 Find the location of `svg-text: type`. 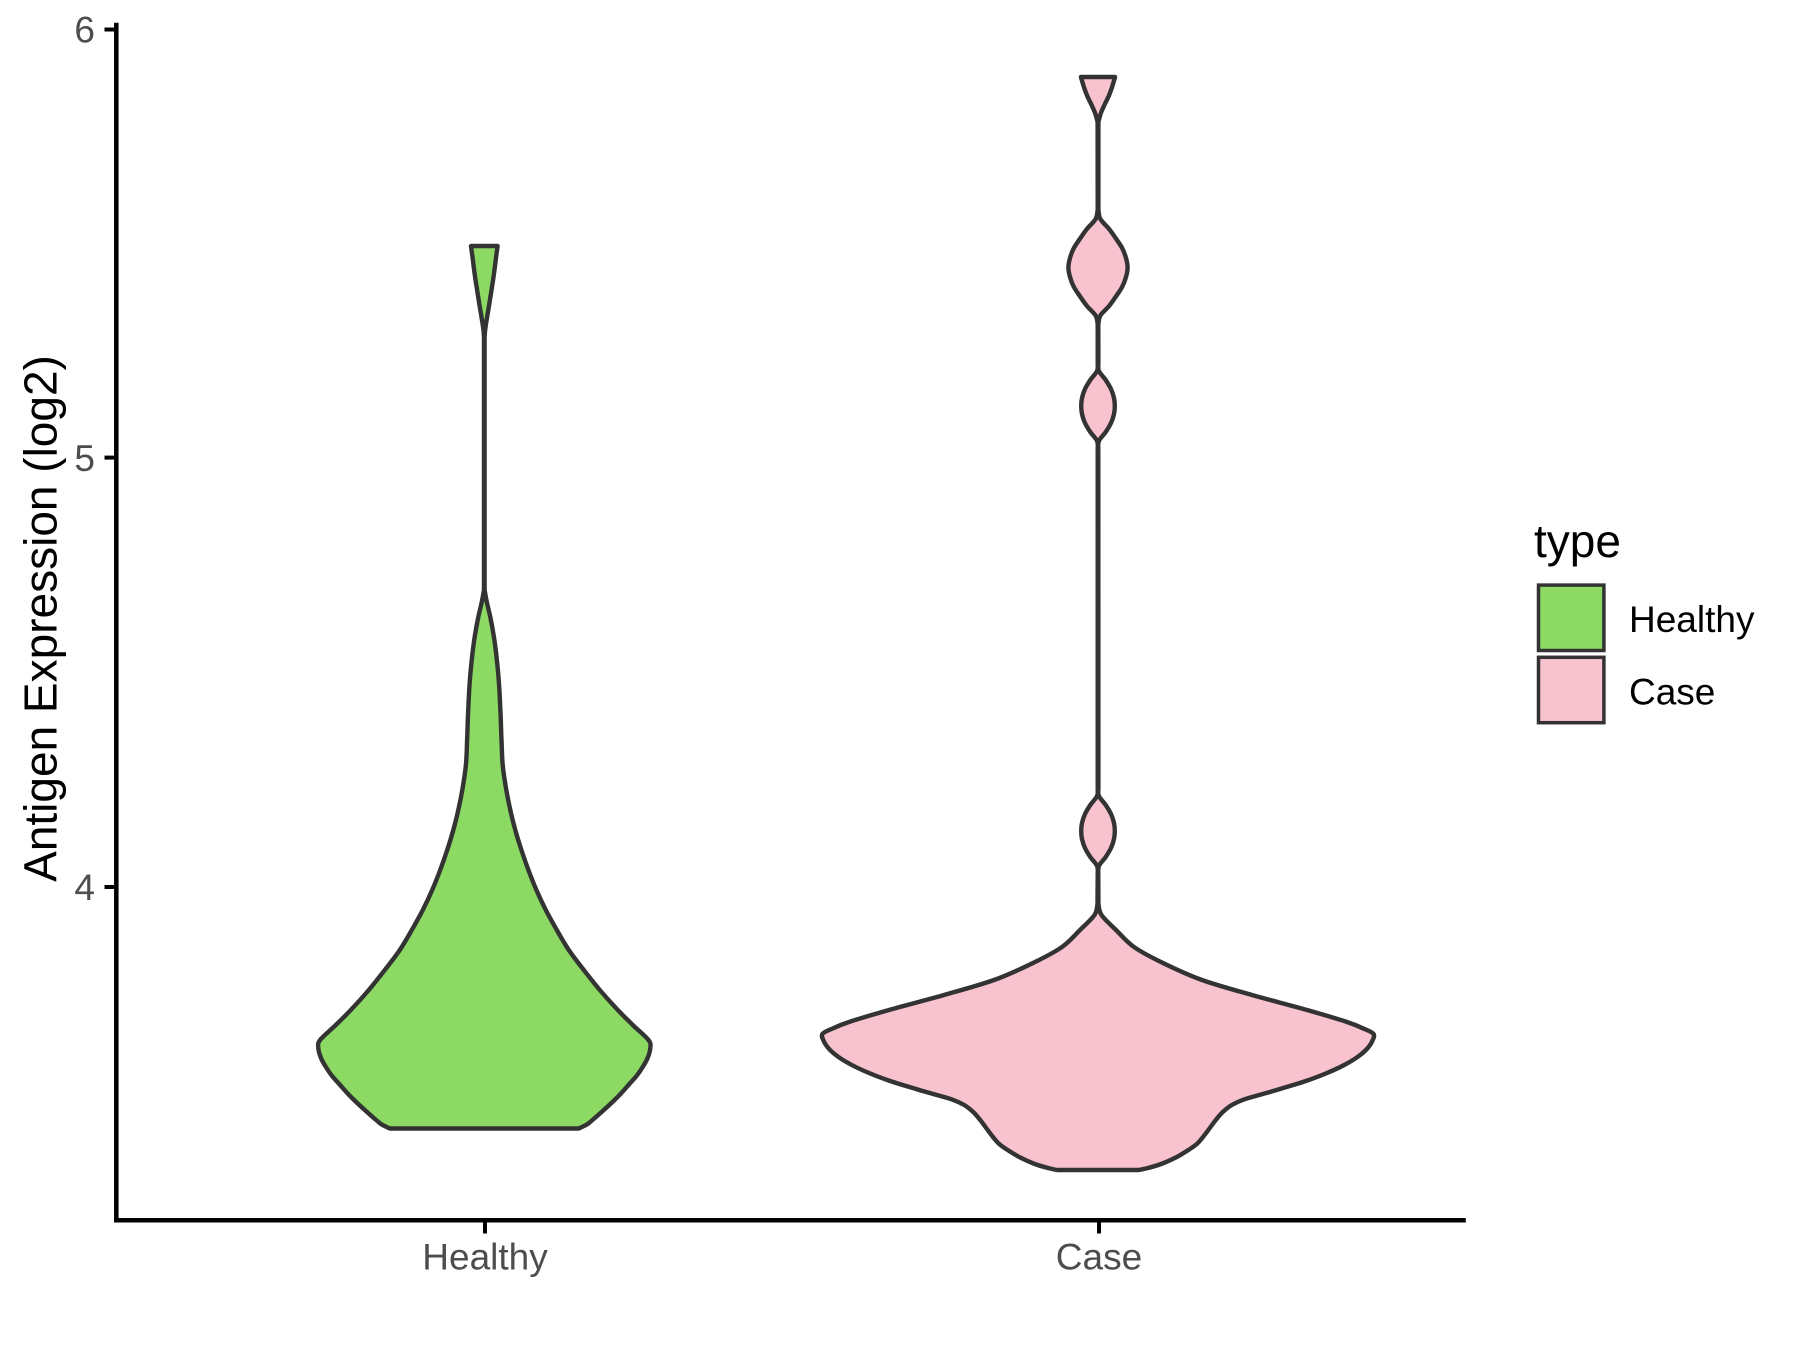

svg-text: type is located at coordinates (1577, 541).